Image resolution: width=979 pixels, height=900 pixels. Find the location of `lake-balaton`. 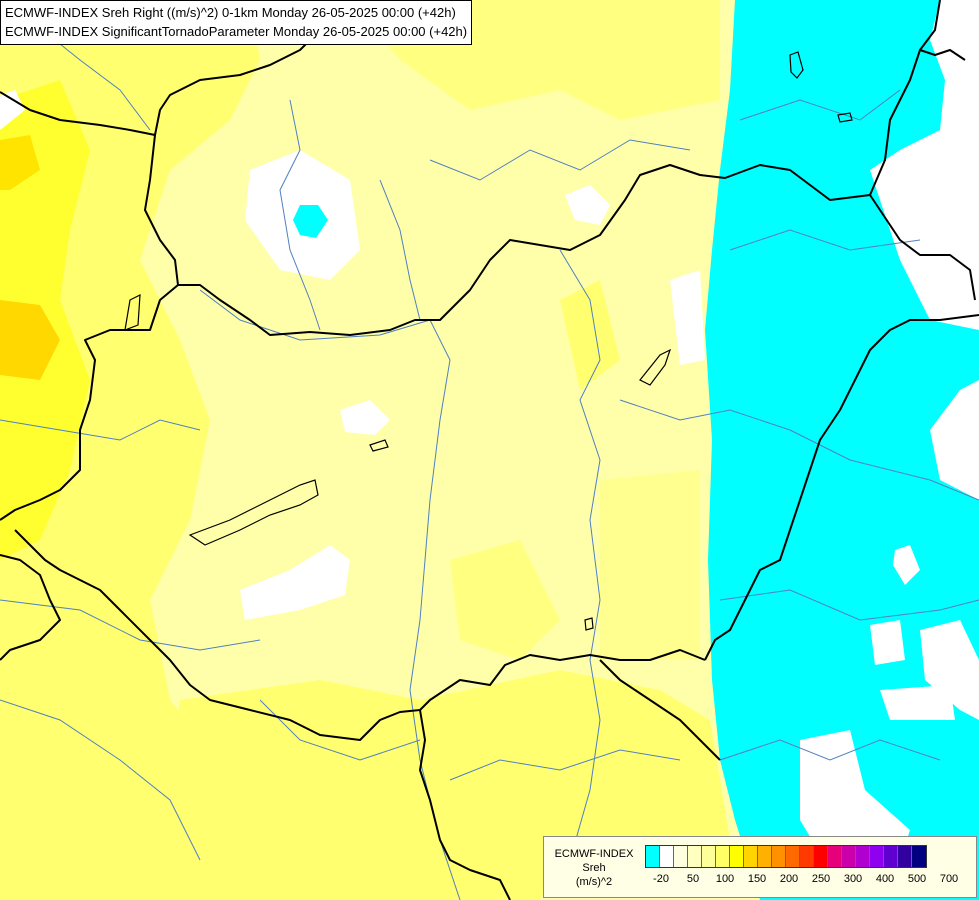

lake-balaton is located at coordinates (253, 512).